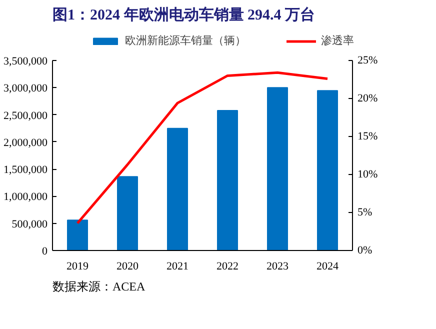  I want to click on y2-tick-label: 0%, so click(365, 250).